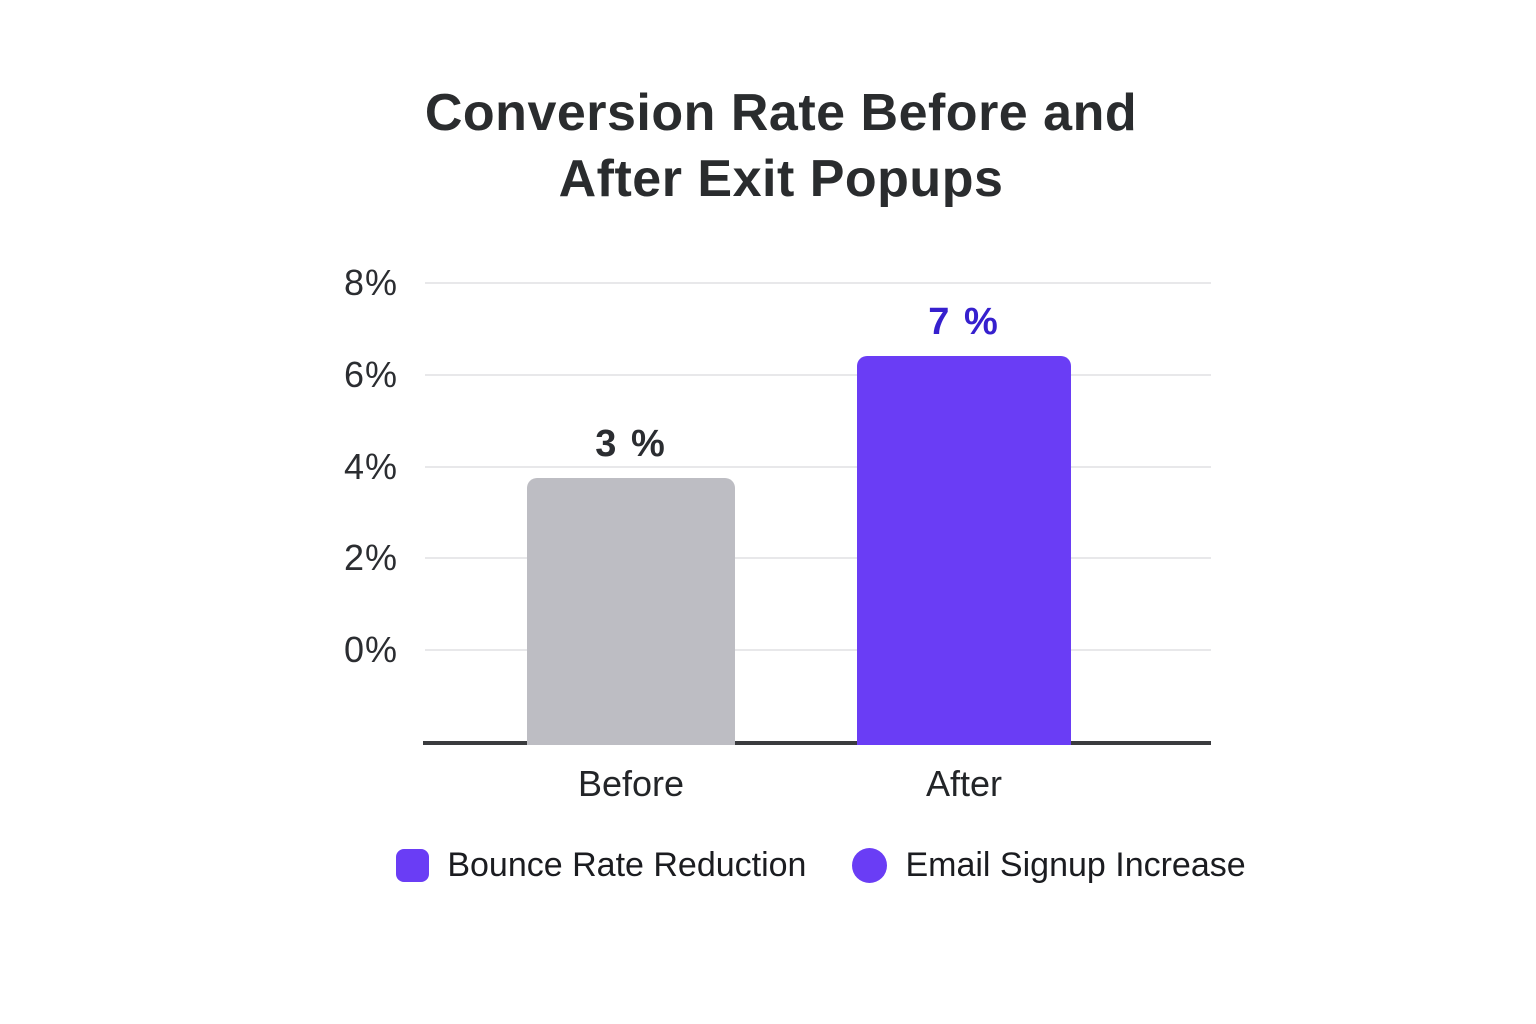  What do you see at coordinates (818, 466) in the screenshot?
I see `gridline-4%` at bounding box center [818, 466].